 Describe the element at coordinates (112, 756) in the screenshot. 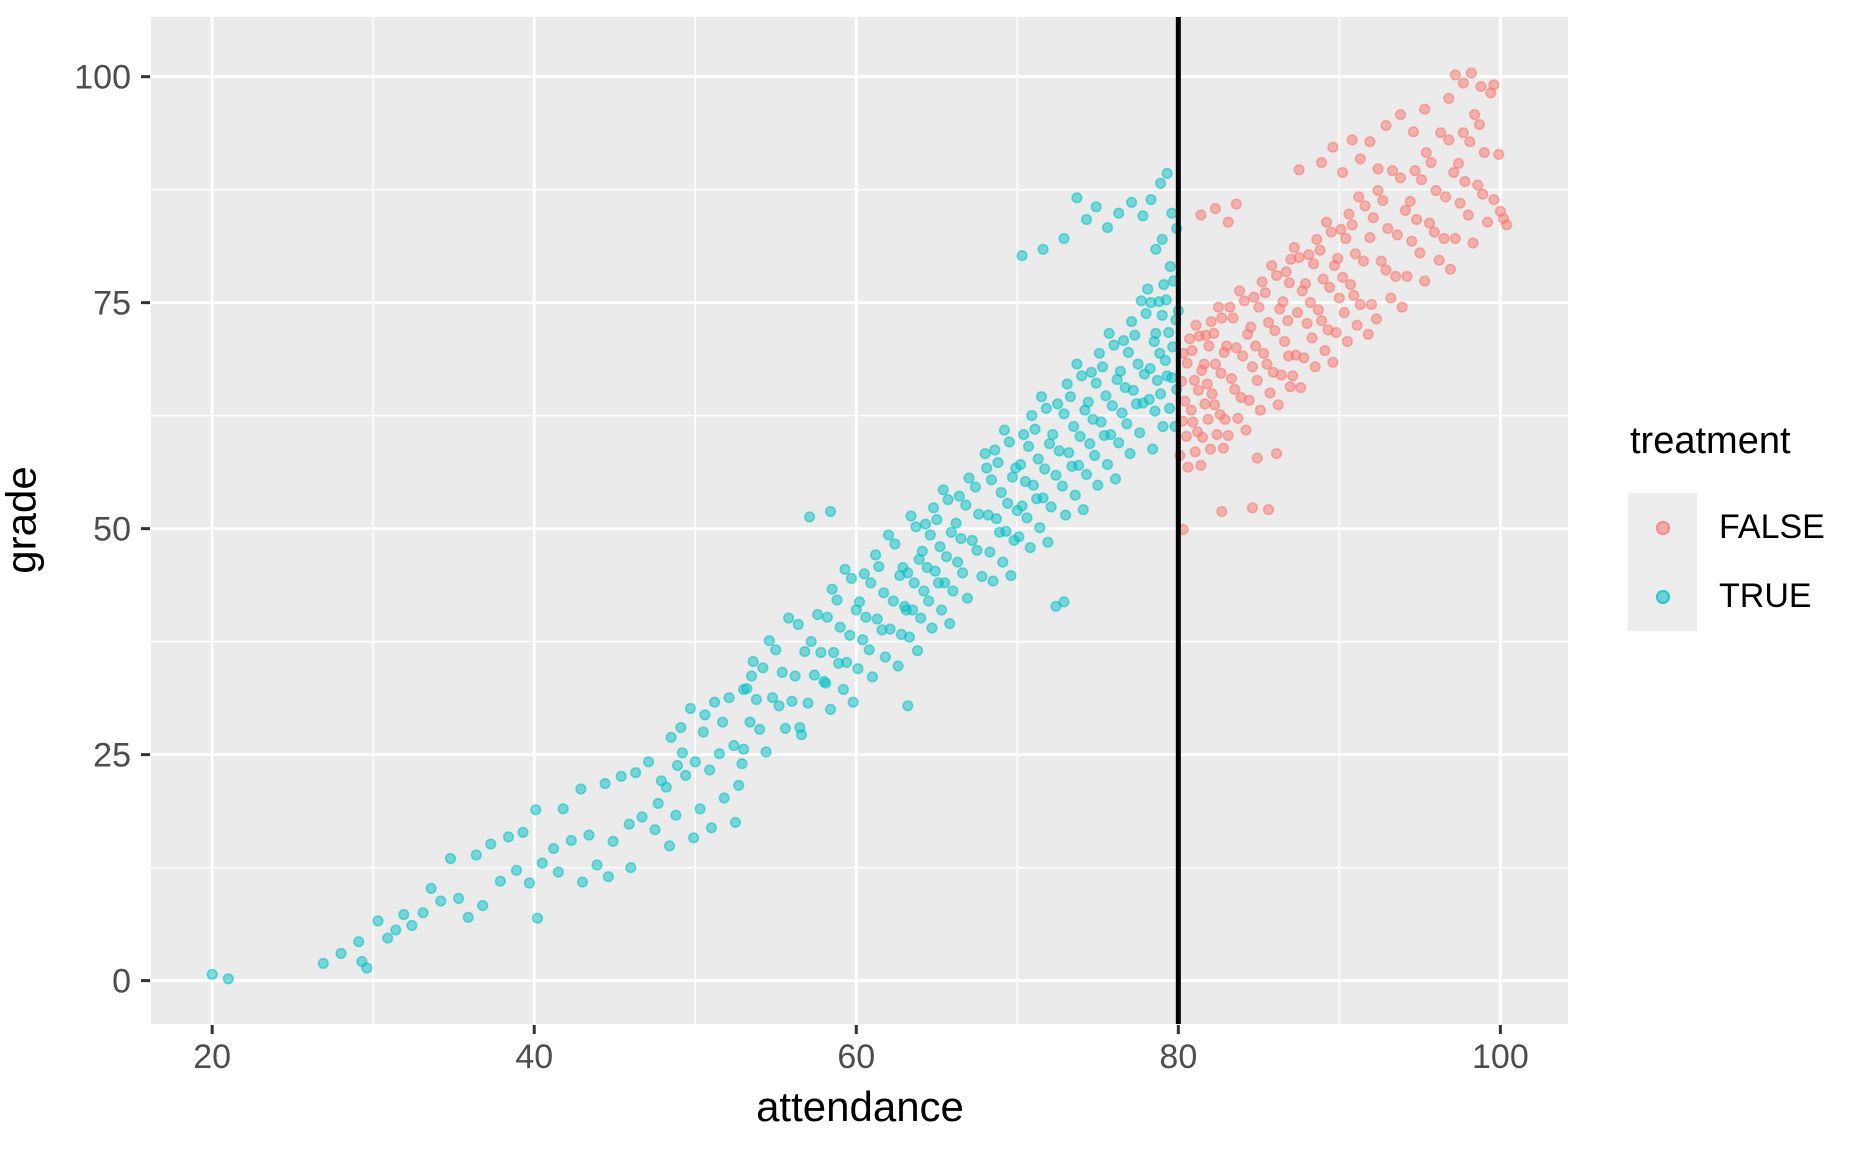

I see `y-tick-label: 25` at that location.